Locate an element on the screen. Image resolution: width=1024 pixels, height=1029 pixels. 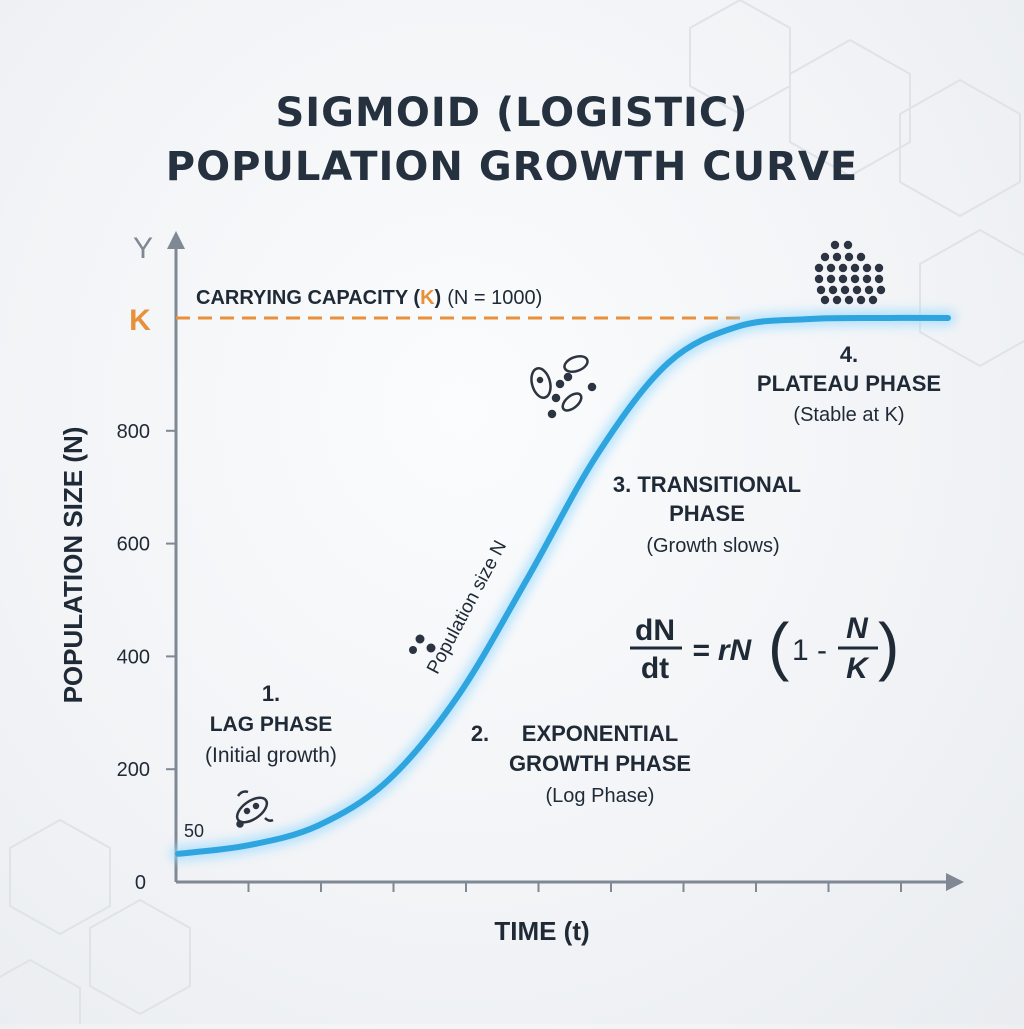
exponential-phase-name-1: EXPONENTIAL is located at coordinates (600, 733).